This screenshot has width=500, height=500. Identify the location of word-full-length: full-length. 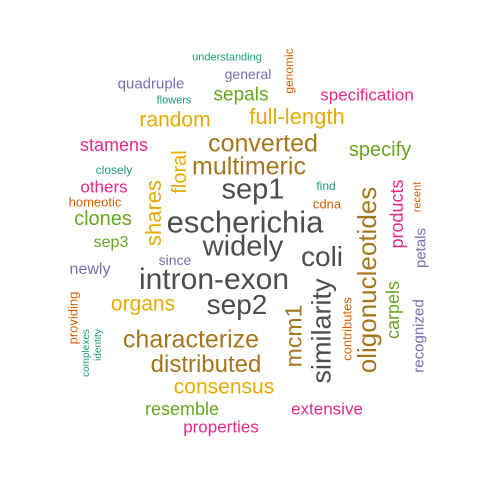
(297, 116).